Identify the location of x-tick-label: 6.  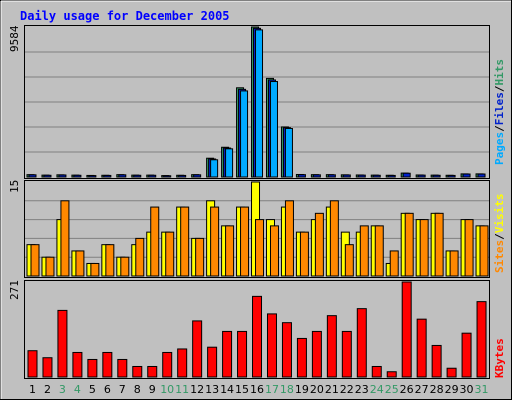
(107, 389).